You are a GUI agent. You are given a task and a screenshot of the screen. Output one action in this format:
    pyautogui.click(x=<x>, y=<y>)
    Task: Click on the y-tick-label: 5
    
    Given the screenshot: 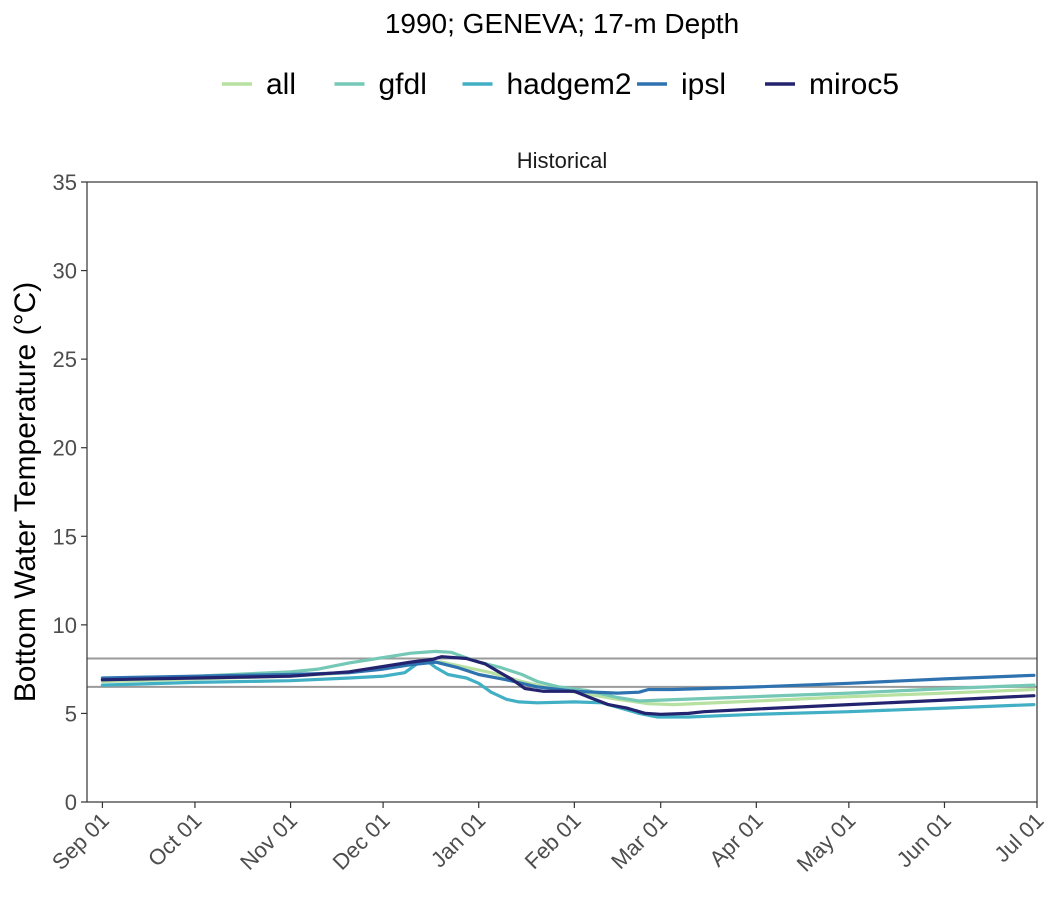 What is the action you would take?
    pyautogui.click(x=71, y=713)
    